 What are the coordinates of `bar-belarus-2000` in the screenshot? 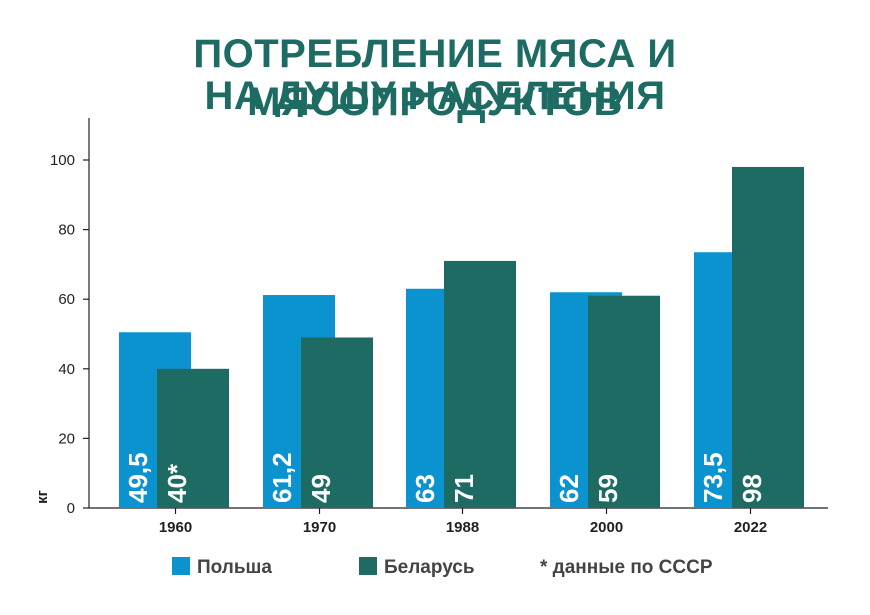 It's located at (624, 401).